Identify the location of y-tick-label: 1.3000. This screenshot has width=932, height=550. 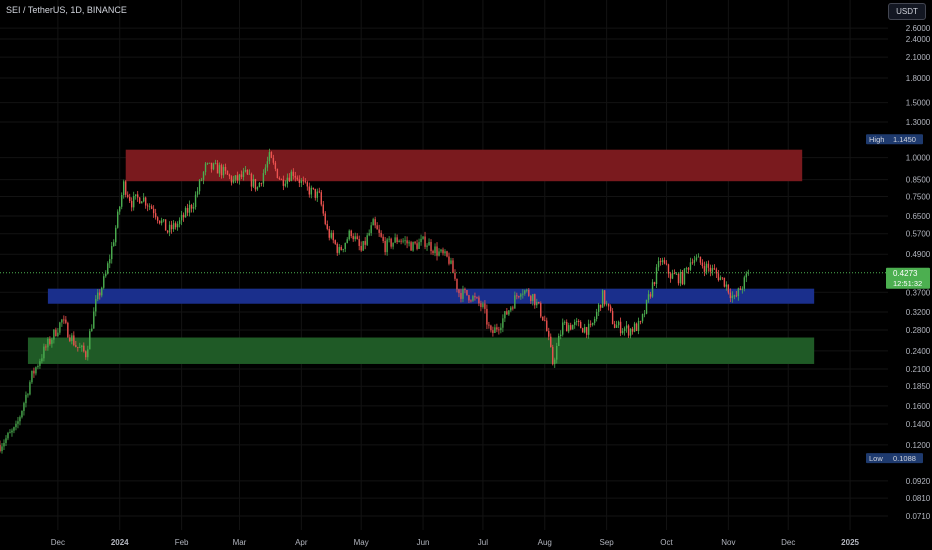
(918, 122).